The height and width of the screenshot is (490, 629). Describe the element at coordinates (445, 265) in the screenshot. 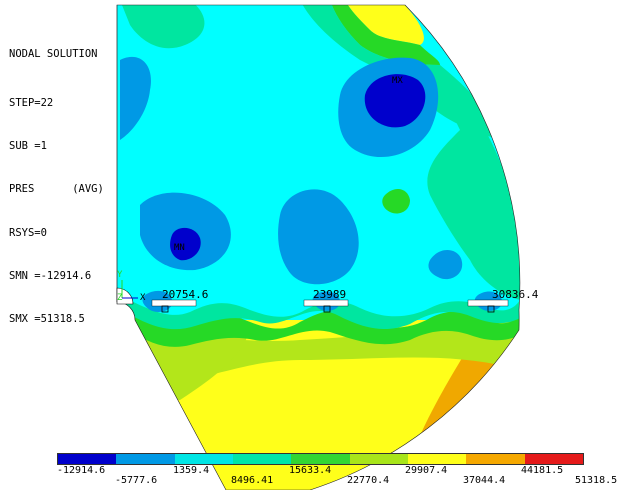

I see `blue-right-lower` at that location.